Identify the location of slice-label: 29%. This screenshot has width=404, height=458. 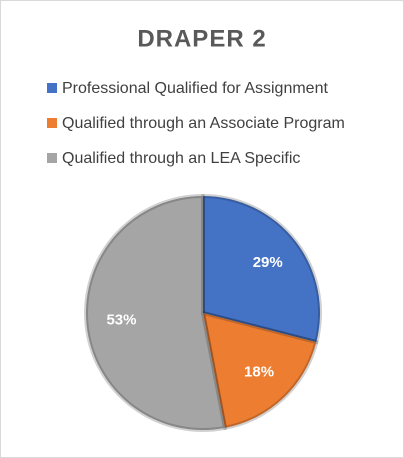
(268, 262).